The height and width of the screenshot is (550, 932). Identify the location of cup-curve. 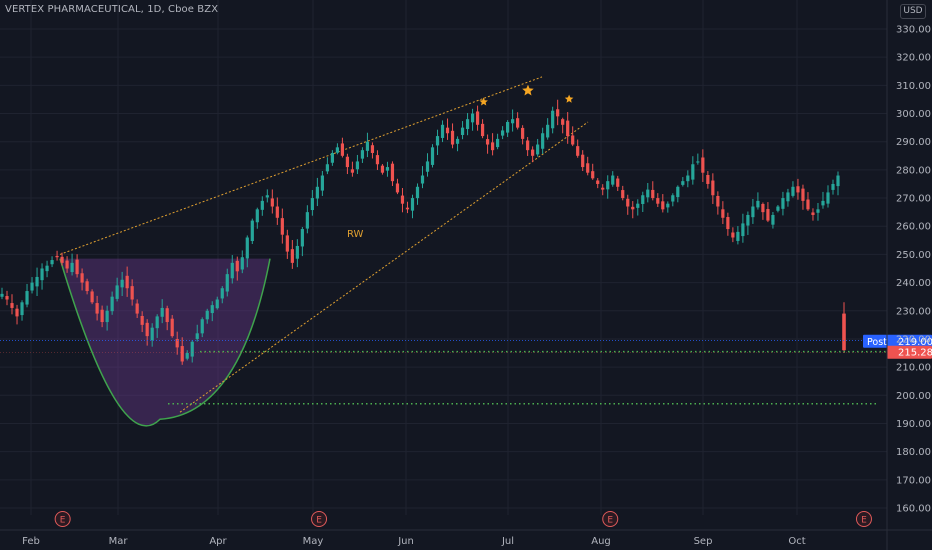
(165, 342).